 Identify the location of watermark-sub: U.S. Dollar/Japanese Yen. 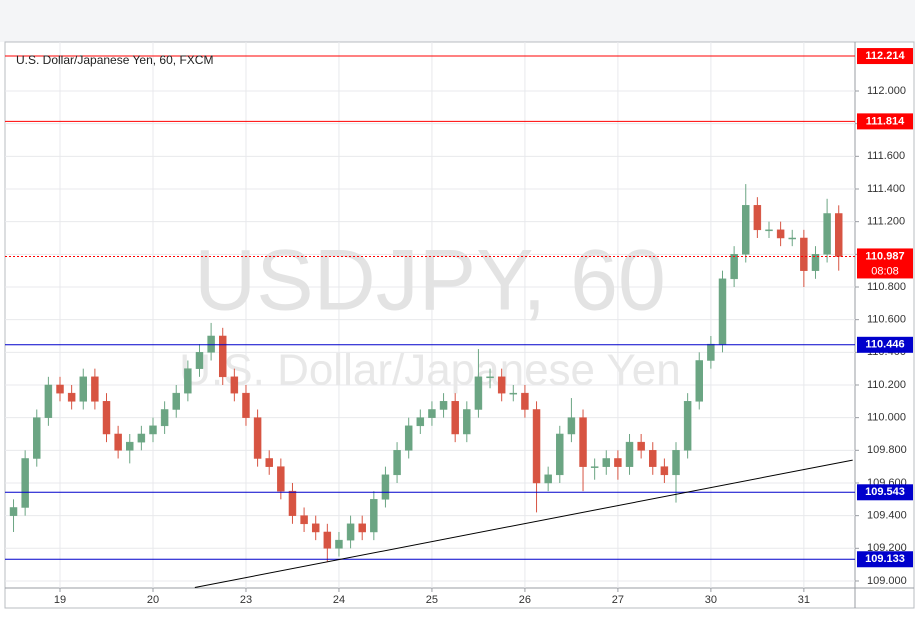
(429, 370).